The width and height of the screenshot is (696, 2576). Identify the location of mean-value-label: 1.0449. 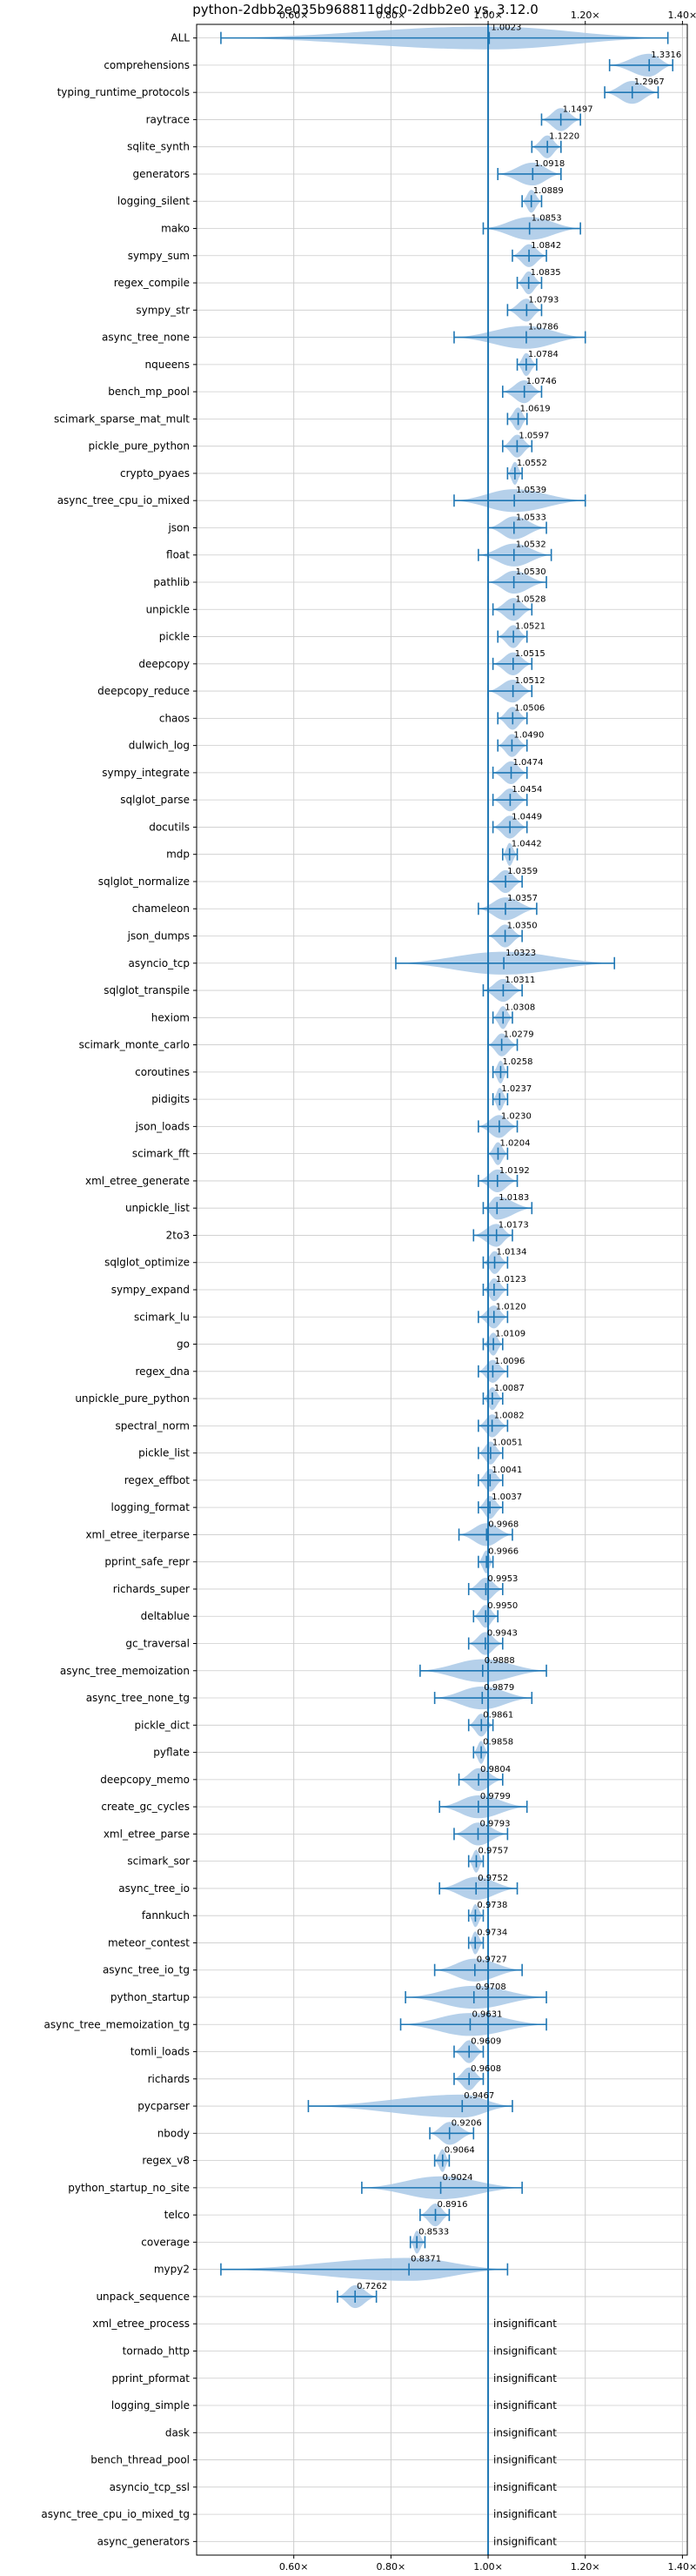
(527, 817).